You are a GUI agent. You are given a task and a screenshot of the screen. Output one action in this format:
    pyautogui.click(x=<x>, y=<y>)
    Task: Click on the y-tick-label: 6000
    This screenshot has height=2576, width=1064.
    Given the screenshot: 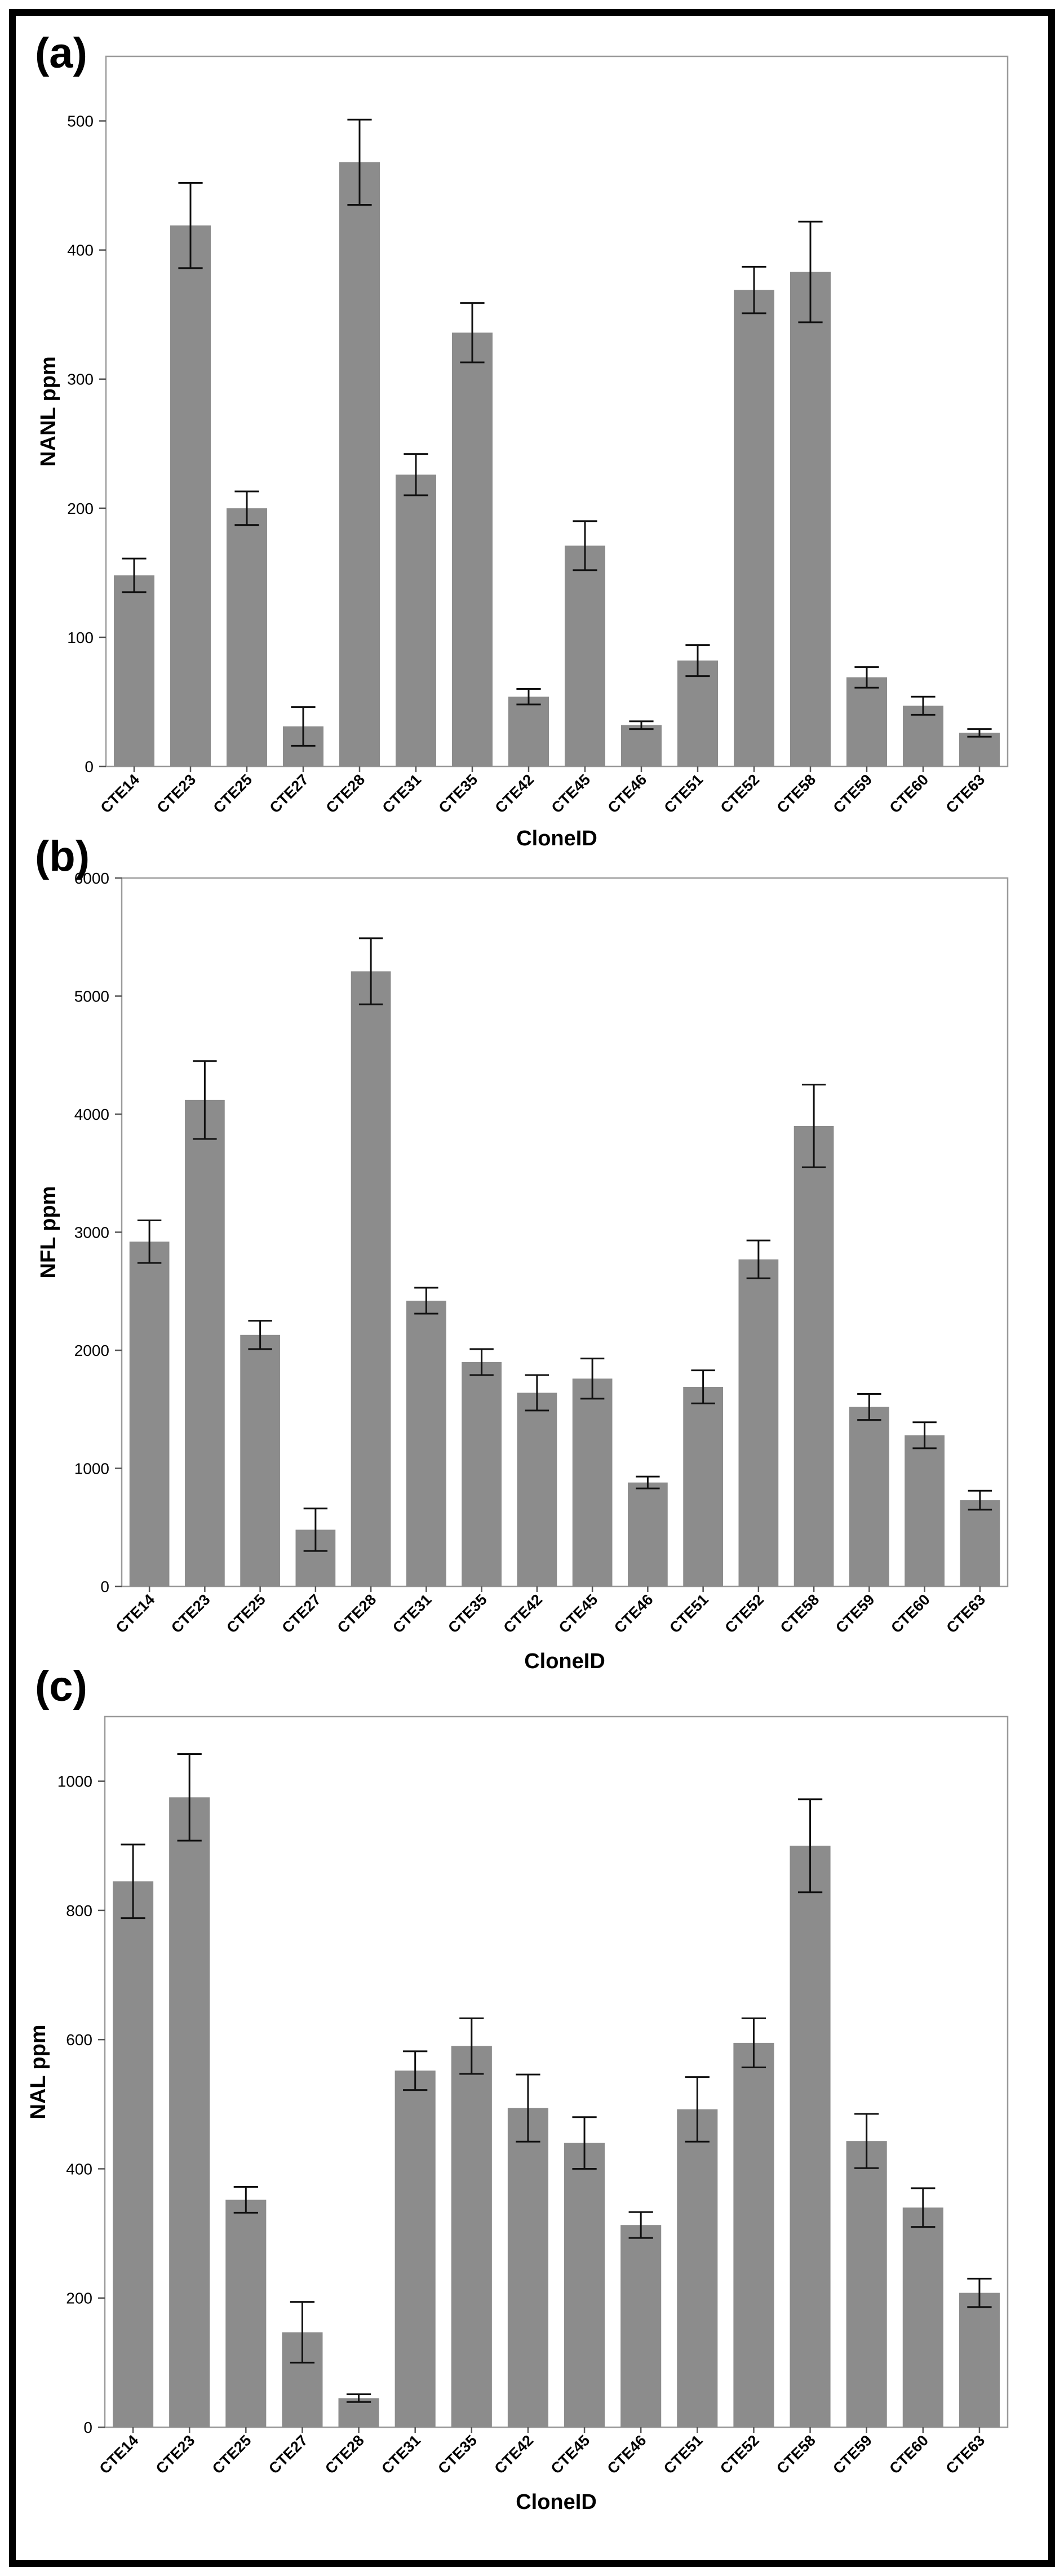 What is the action you would take?
    pyautogui.click(x=91, y=878)
    